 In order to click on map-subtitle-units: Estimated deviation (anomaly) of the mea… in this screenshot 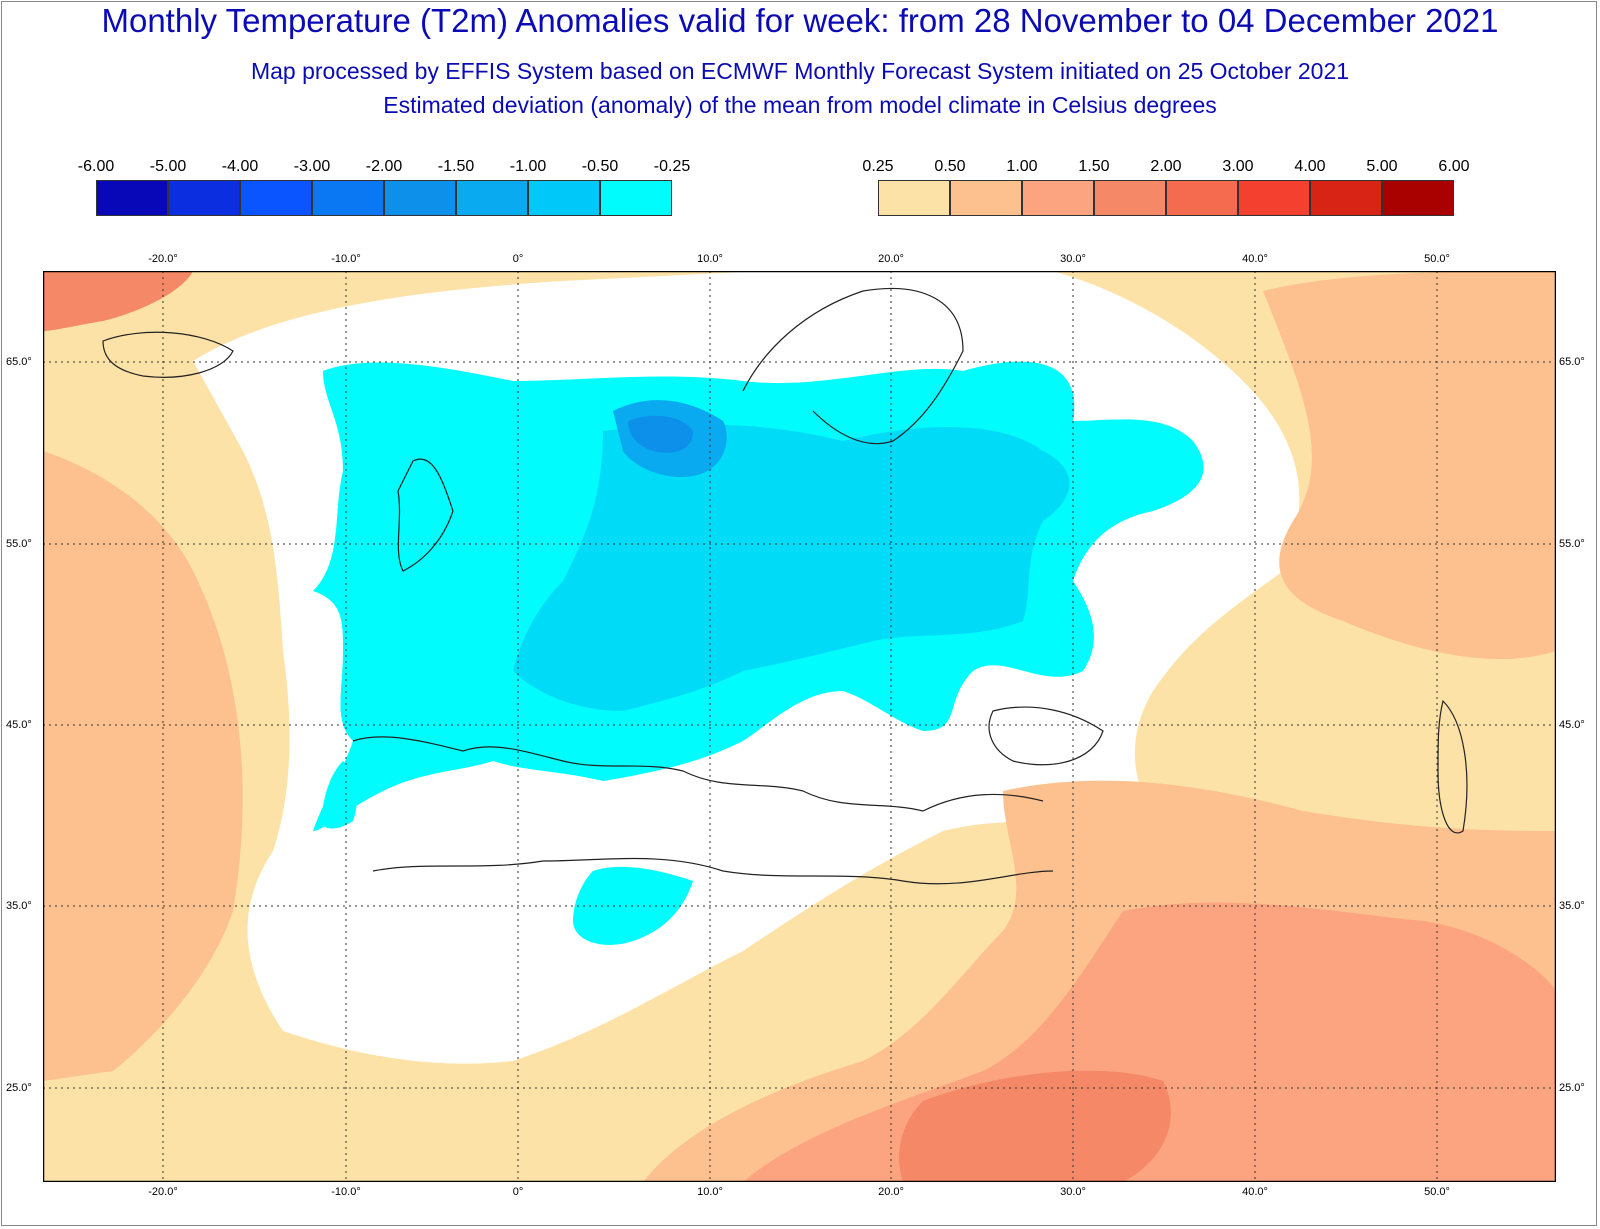, I will do `click(800, 105)`.